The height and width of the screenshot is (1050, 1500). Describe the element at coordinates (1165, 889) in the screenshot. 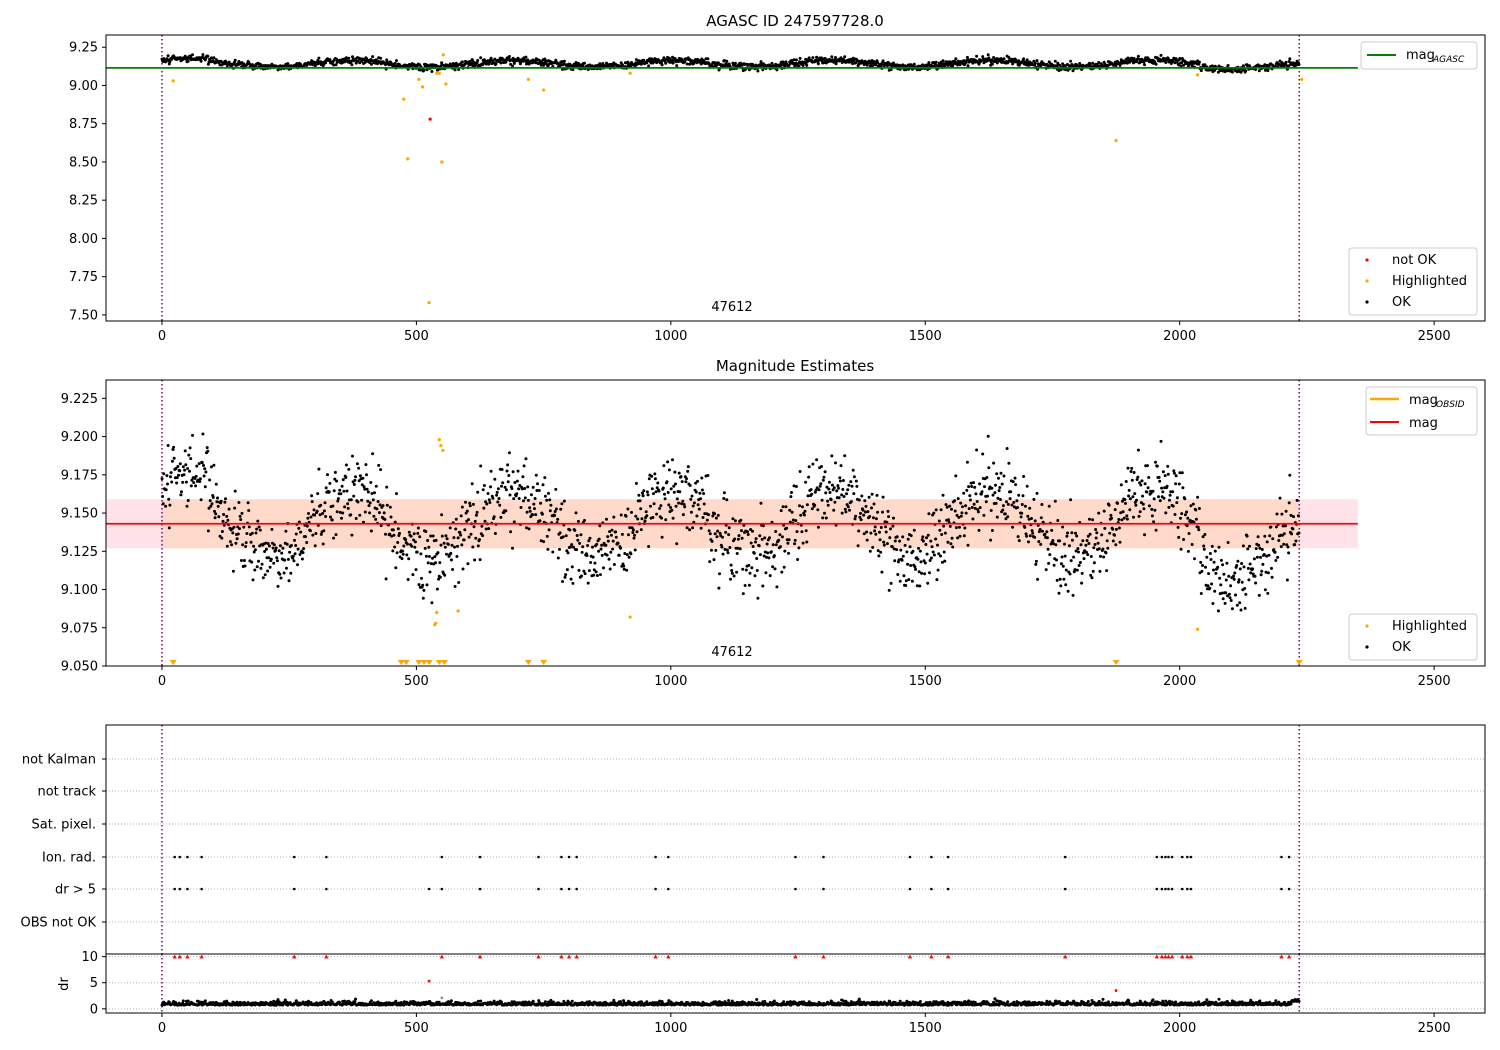

I see `dr-gt5-flag-point` at that location.